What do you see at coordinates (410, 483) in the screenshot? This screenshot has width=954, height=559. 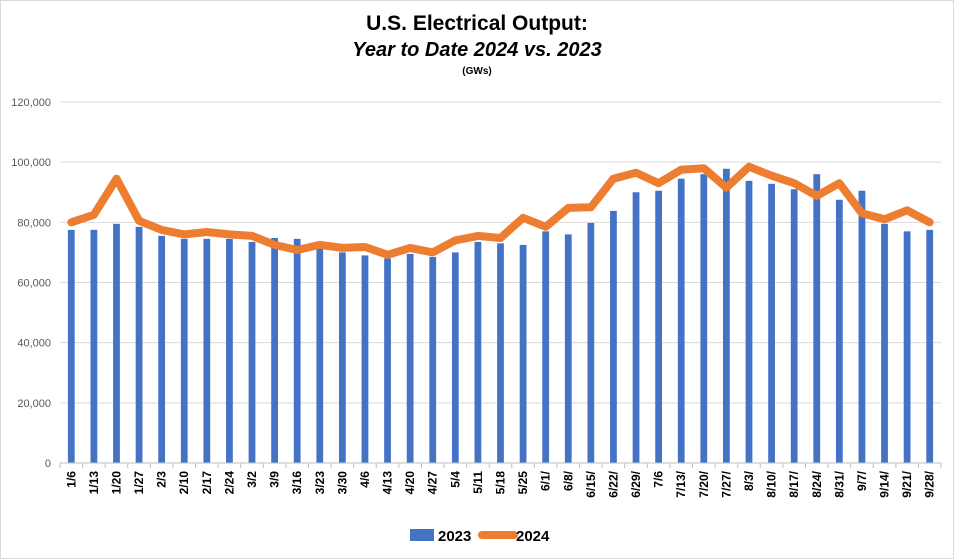 I see `x-tick-label: 4/20` at bounding box center [410, 483].